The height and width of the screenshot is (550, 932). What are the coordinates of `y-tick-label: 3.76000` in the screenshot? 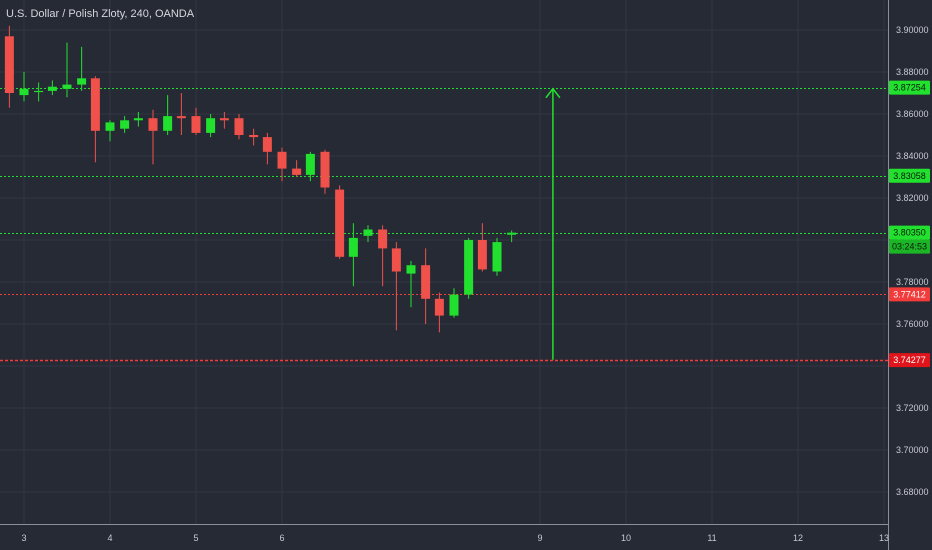 It's located at (912, 324).